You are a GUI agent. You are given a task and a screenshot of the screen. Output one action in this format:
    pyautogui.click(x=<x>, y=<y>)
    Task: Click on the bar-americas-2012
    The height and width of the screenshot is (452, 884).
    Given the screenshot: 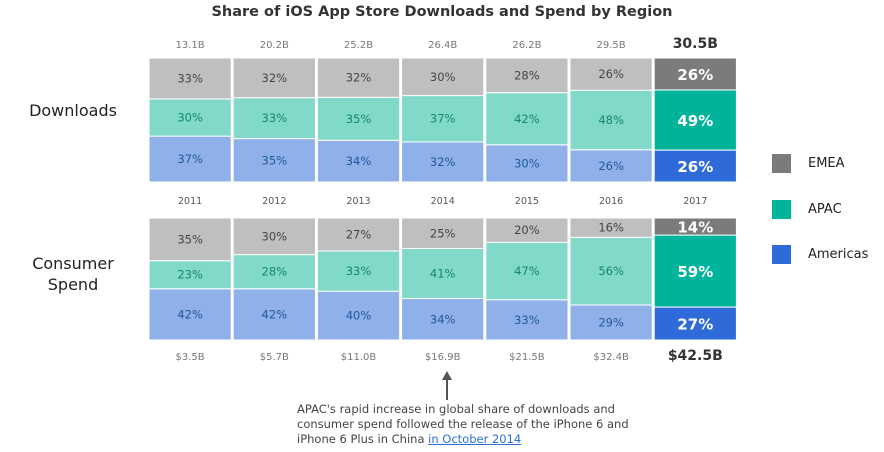 What is the action you would take?
    pyautogui.click(x=274, y=160)
    